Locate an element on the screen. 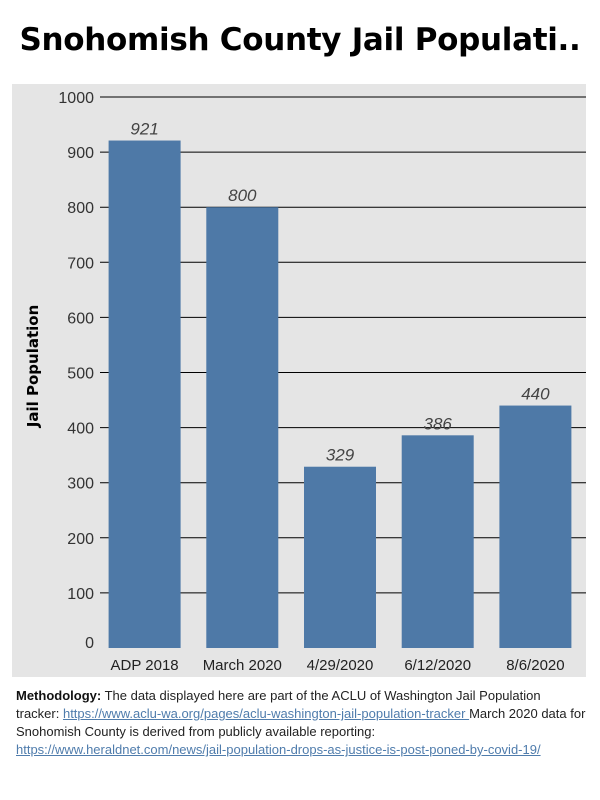  data-label: 921 is located at coordinates (144, 129).